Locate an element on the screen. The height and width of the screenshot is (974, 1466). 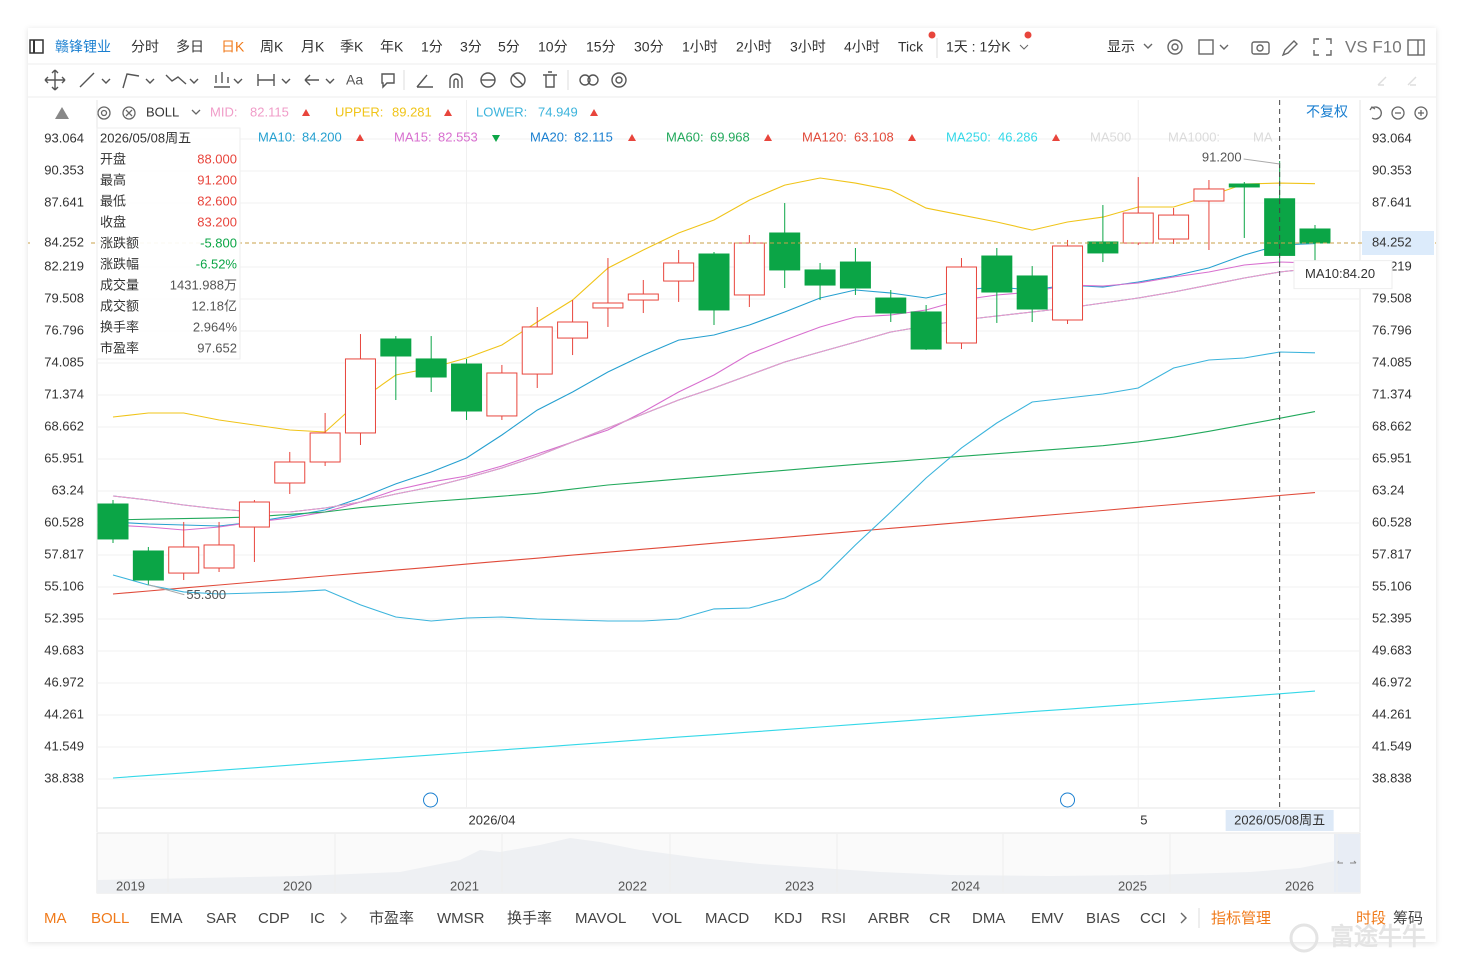
info-value: 2.964% is located at coordinates (215, 326).